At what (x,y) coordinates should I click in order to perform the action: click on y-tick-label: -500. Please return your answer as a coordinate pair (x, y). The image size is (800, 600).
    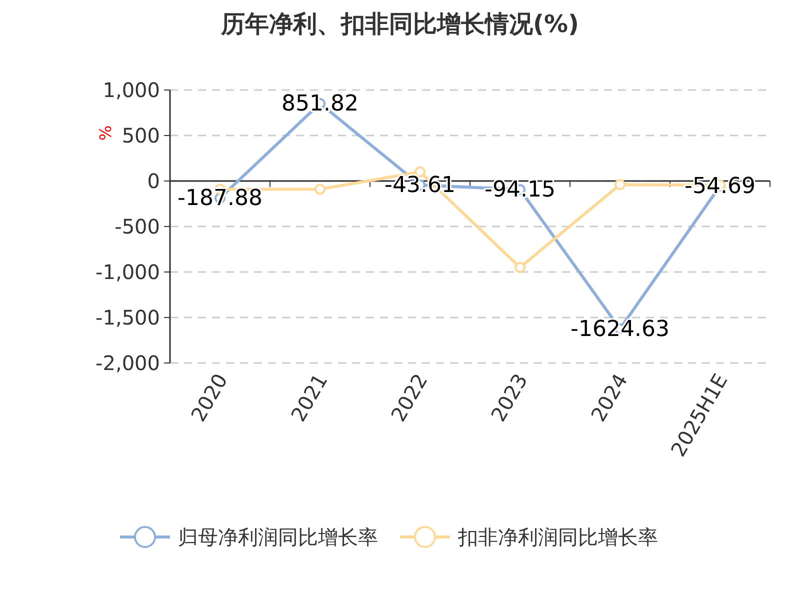
    Looking at the image, I should click on (137, 226).